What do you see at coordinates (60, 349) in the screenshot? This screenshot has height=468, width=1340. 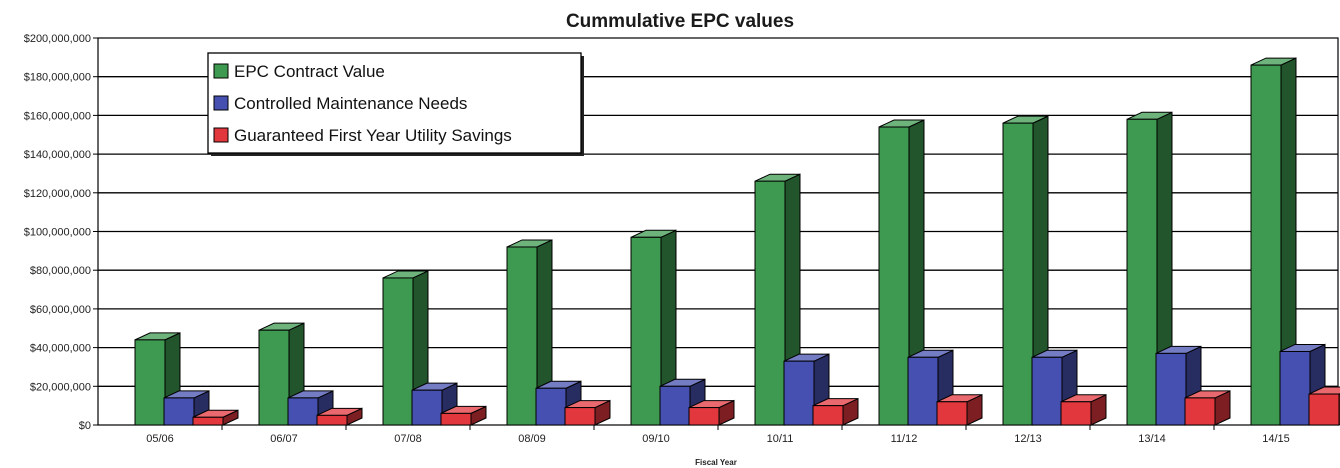 I see `y-tick-label: $40,000,000` at bounding box center [60, 349].